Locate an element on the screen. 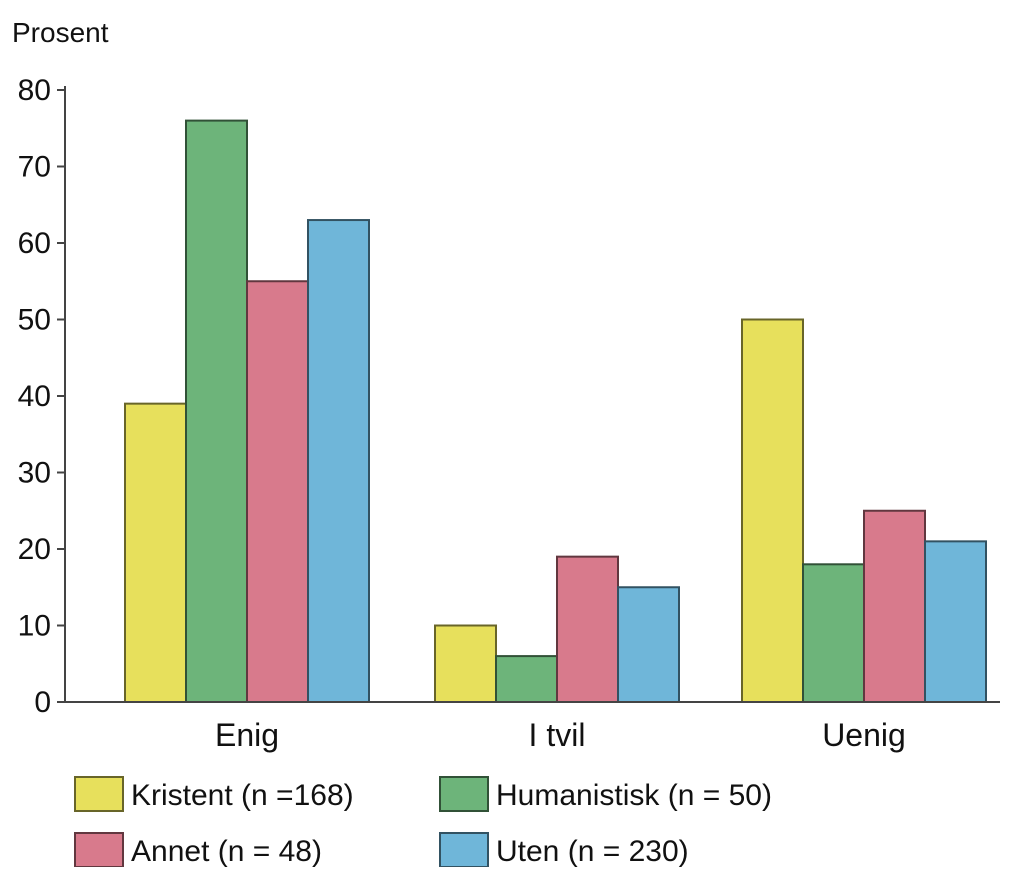 The height and width of the screenshot is (872, 1027). y-tick-label: 50 is located at coordinates (34, 320).